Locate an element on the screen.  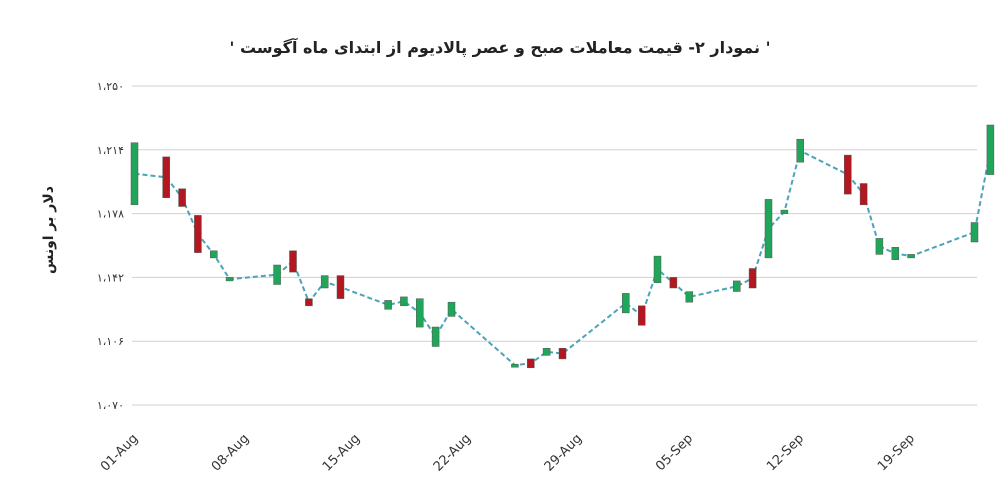
y-tick-label: ۱،۰۷۰ is located at coordinates (110, 405).